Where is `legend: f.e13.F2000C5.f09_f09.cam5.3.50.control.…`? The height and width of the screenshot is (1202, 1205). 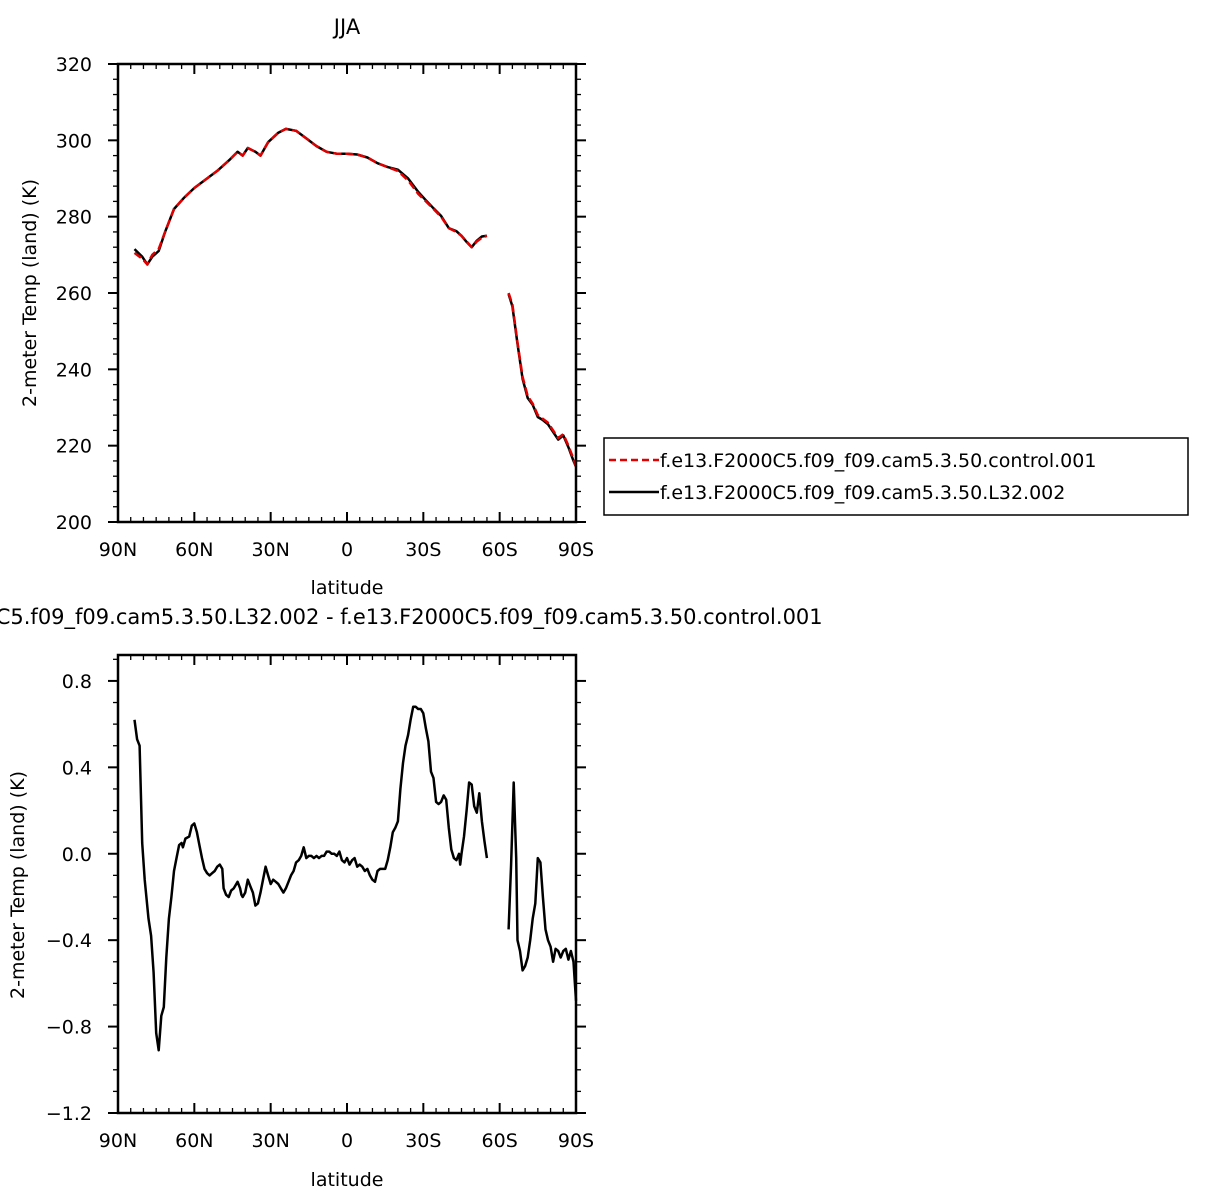
legend: f.e13.F2000C5.f09_f09.cam5.3.50.control.… is located at coordinates (896, 476).